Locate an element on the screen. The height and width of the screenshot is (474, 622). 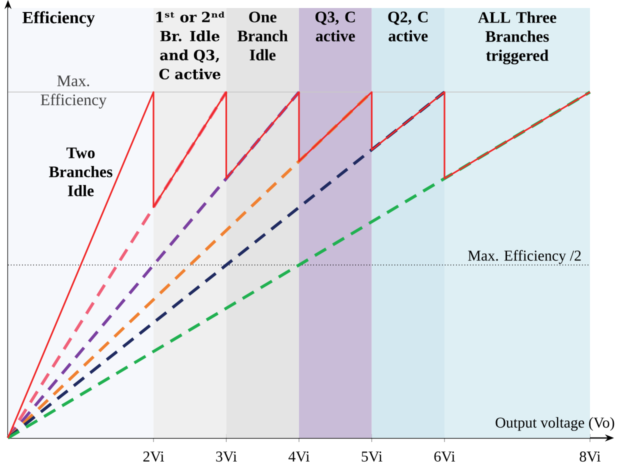
band-label: ALL Three Branches triggered is located at coordinates (517, 38).